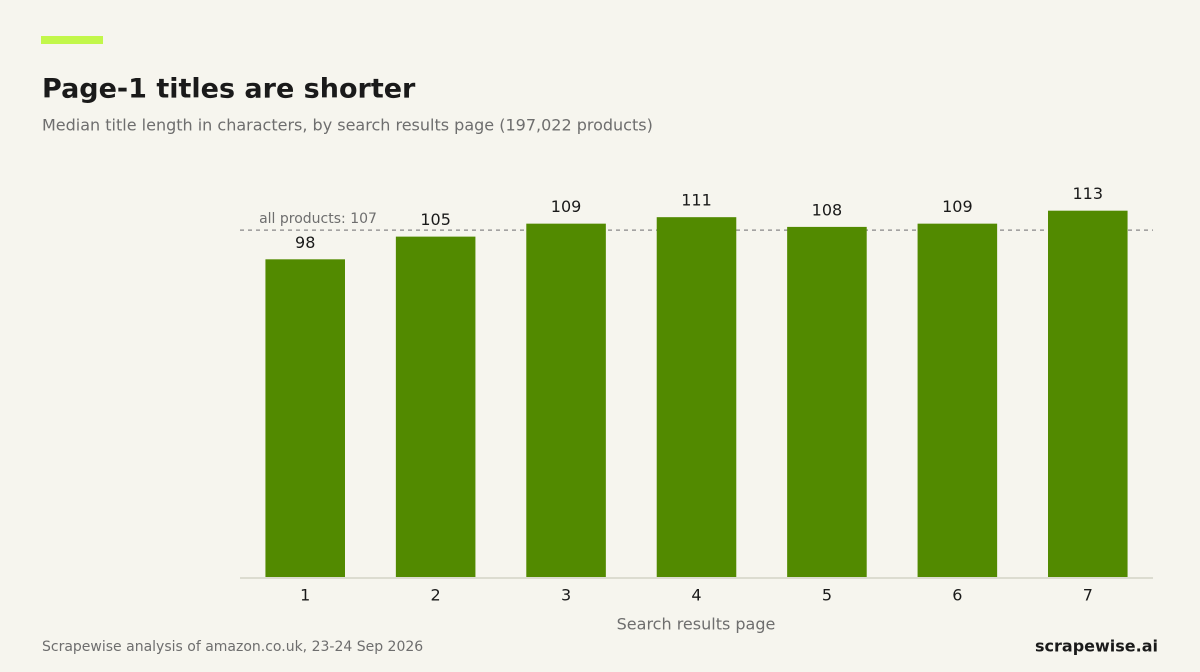 Image resolution: width=1200 pixels, height=672 pixels. Describe the element at coordinates (305, 242) in the screenshot. I see `value-label: 98` at that location.